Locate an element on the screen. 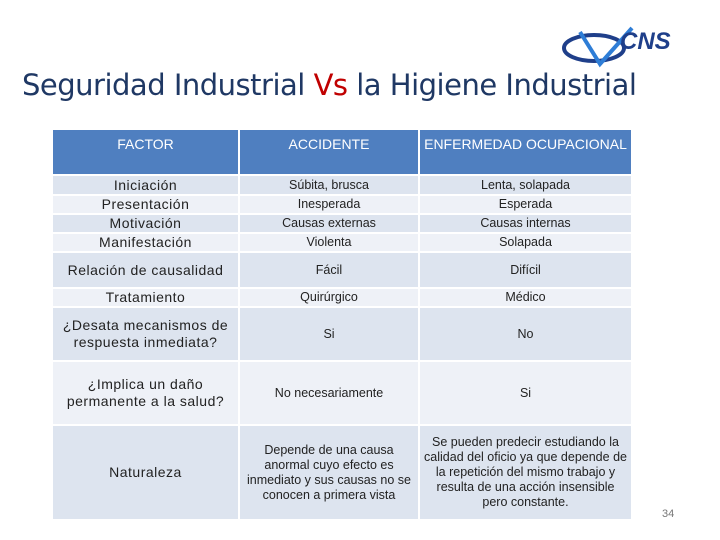  table-cell: Tratamiento is located at coordinates (146, 298).